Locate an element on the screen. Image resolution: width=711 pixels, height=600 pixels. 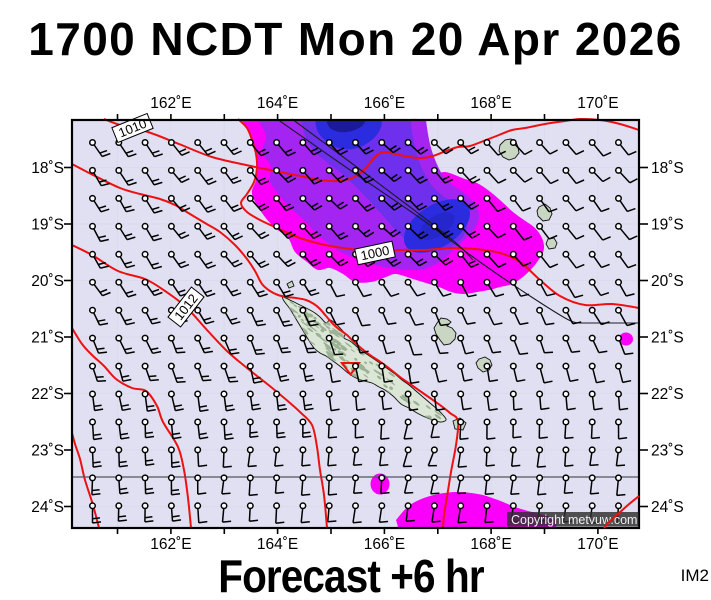
svg-text: Copyright metvuw.com is located at coordinates (574, 520).